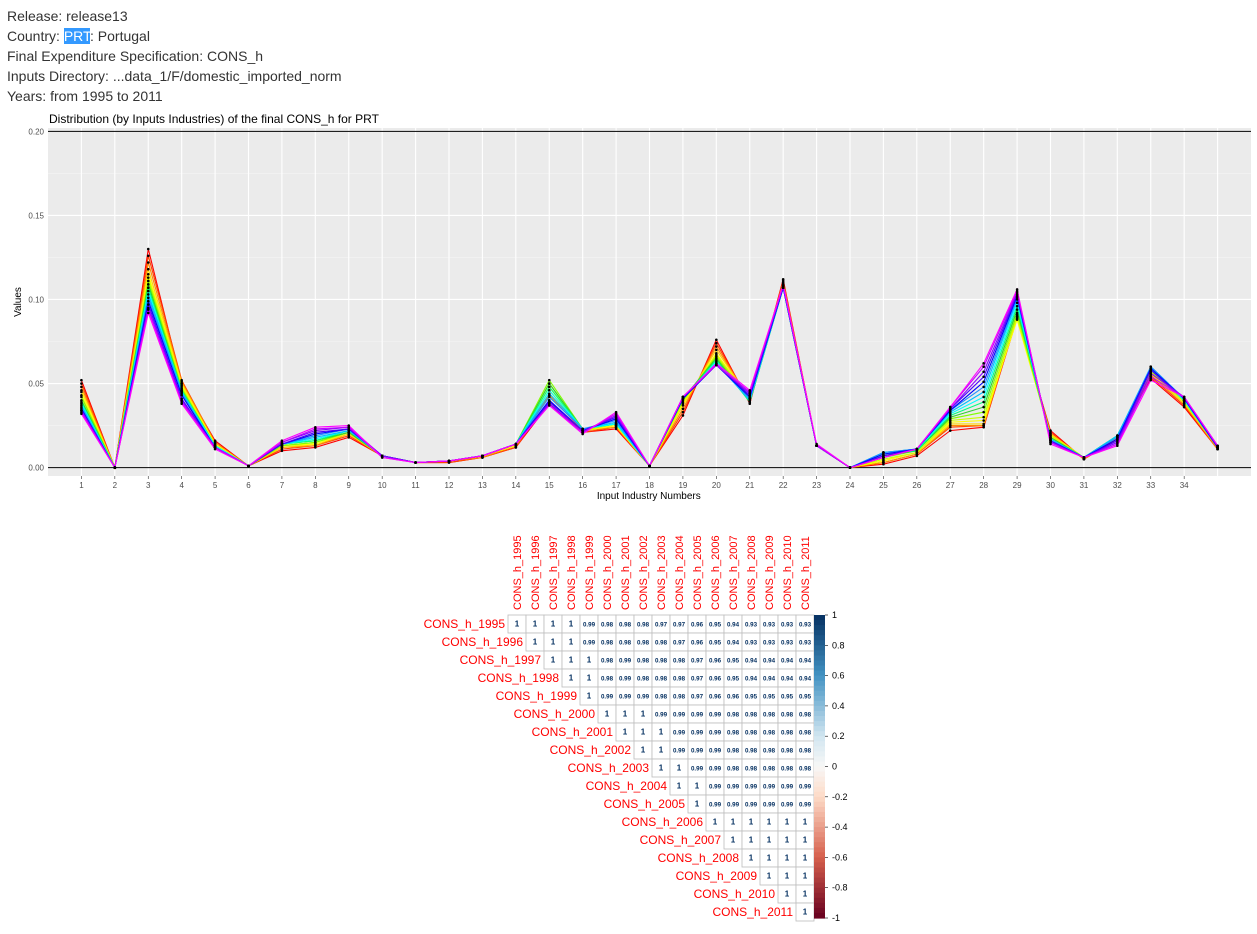 The image size is (1257, 934). I want to click on column-label: CONS_h_1995, so click(518, 572).